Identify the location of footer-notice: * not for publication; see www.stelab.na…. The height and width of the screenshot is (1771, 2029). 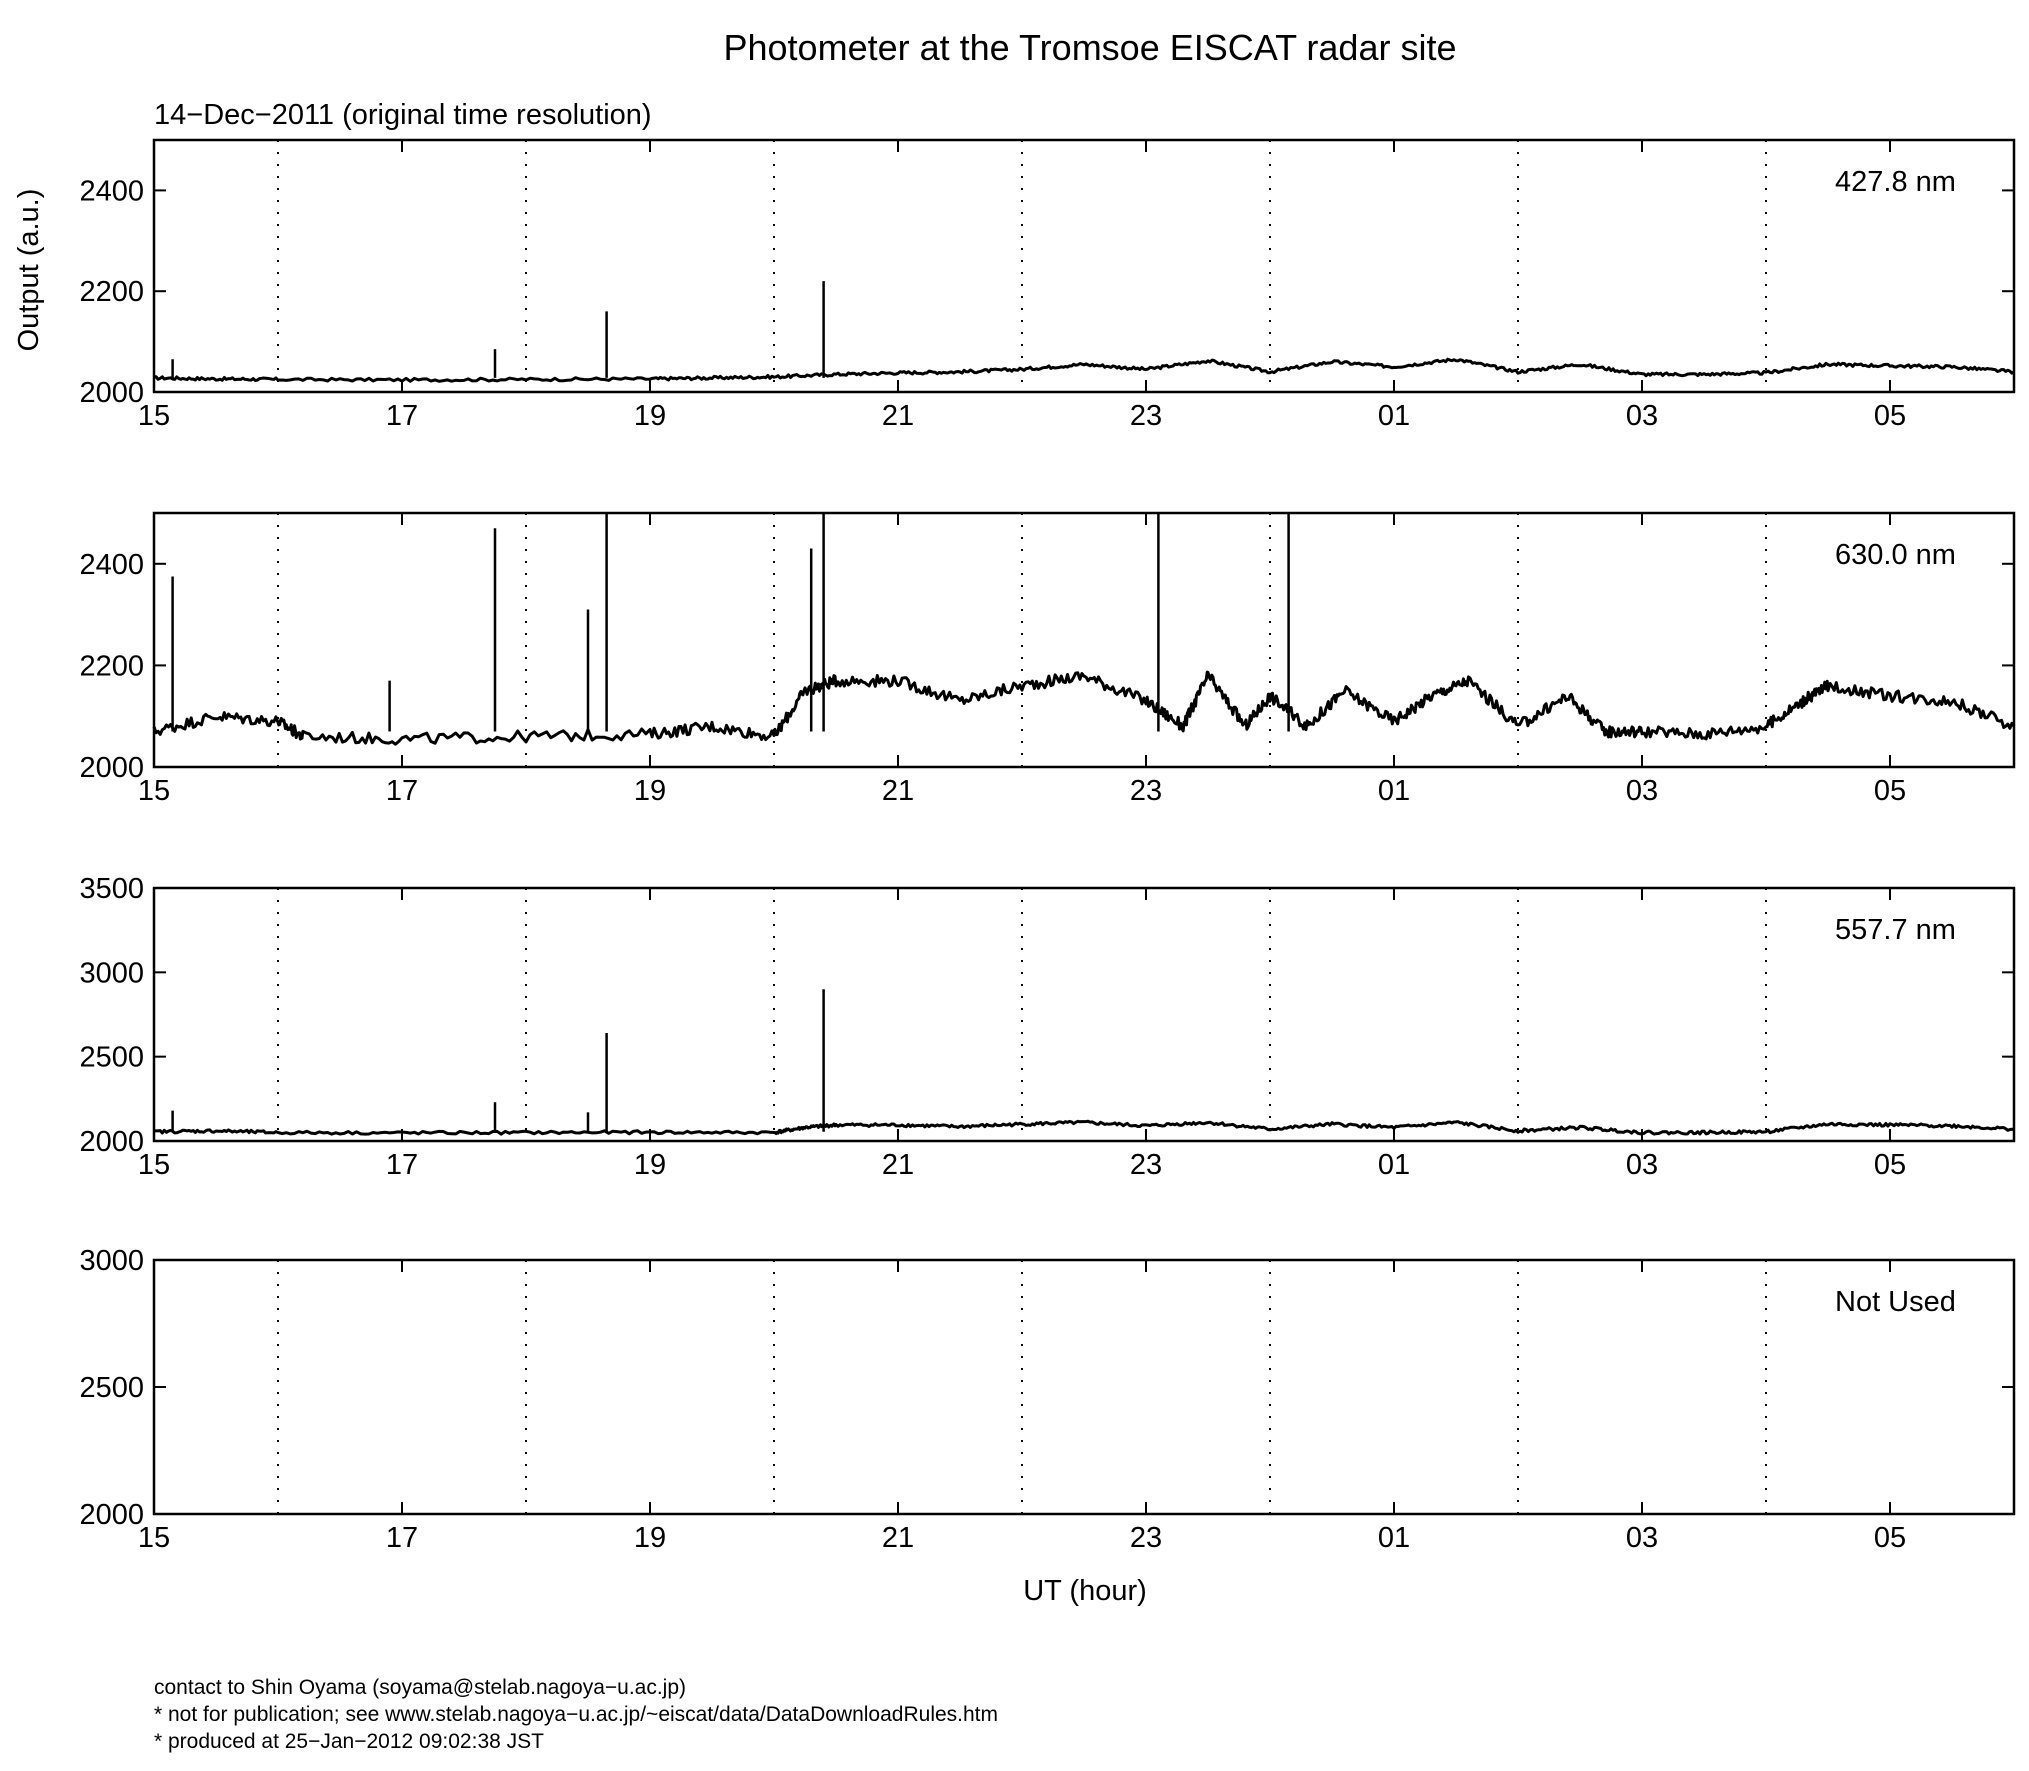
(576, 1714).